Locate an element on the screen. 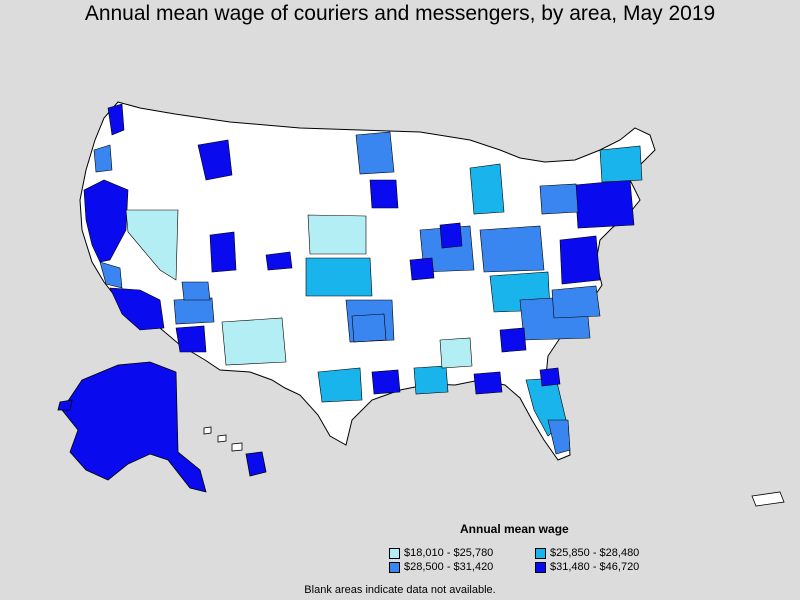 This screenshot has height=600, width=800. region-oregon-west is located at coordinates (103, 158).